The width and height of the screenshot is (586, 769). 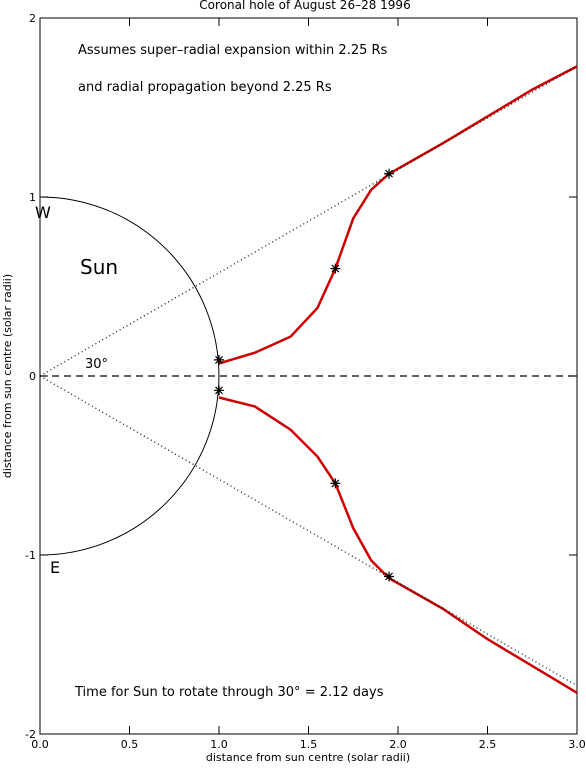 What do you see at coordinates (7, 376) in the screenshot?
I see `y-axis-label: distance from sun centre (solar radii)` at bounding box center [7, 376].